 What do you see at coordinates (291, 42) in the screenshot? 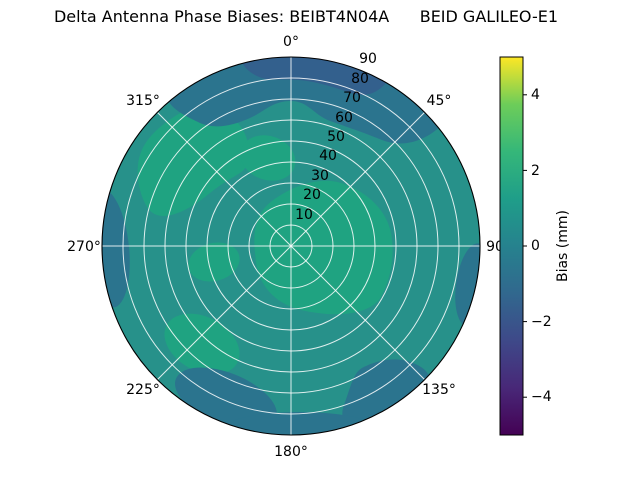
I see `angular-tick-label: 0°` at bounding box center [291, 42].